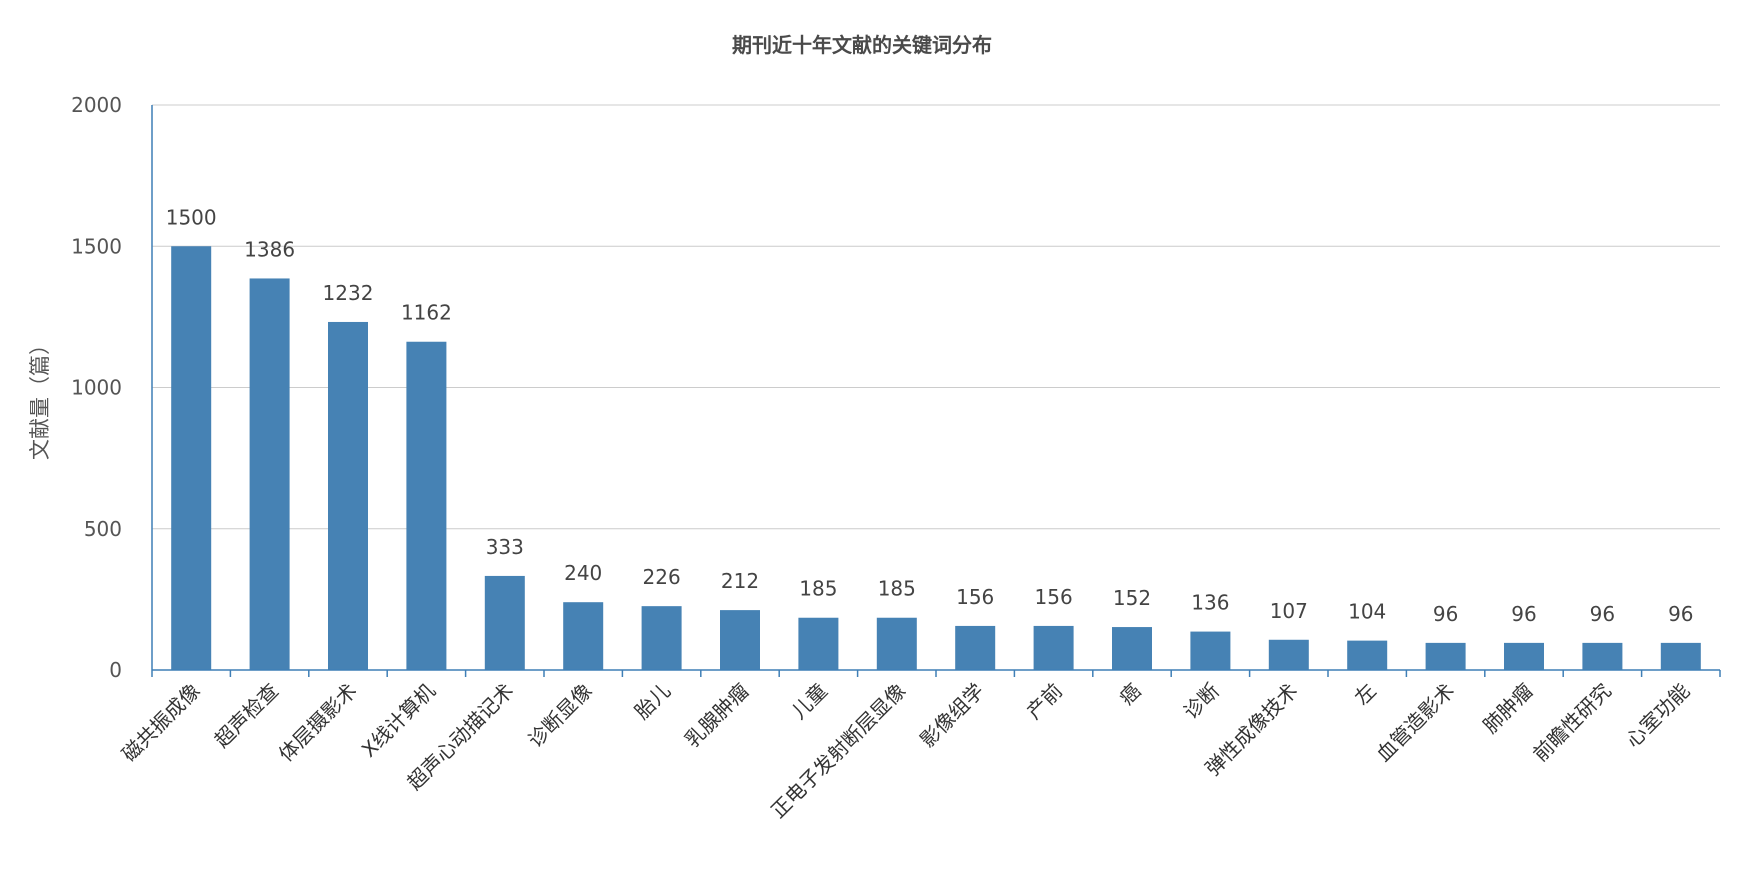 This screenshot has height=878, width=1747. What do you see at coordinates (426, 313) in the screenshot?
I see `data-label: 1162` at bounding box center [426, 313].